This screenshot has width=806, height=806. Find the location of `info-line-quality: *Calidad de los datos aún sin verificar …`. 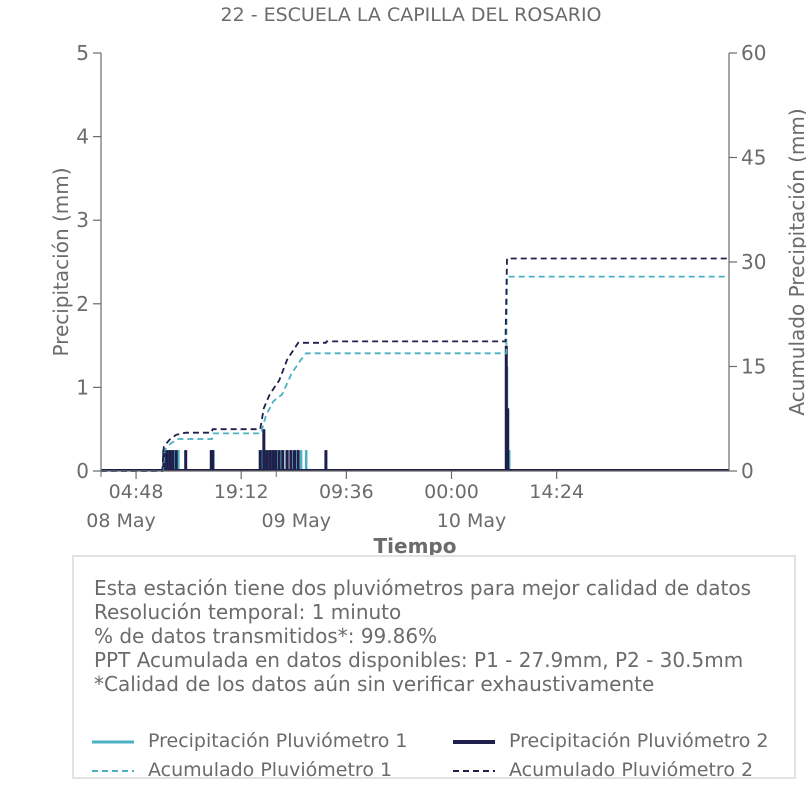

info-line-quality: *Calidad de los datos aún sin verificar … is located at coordinates (374, 684).